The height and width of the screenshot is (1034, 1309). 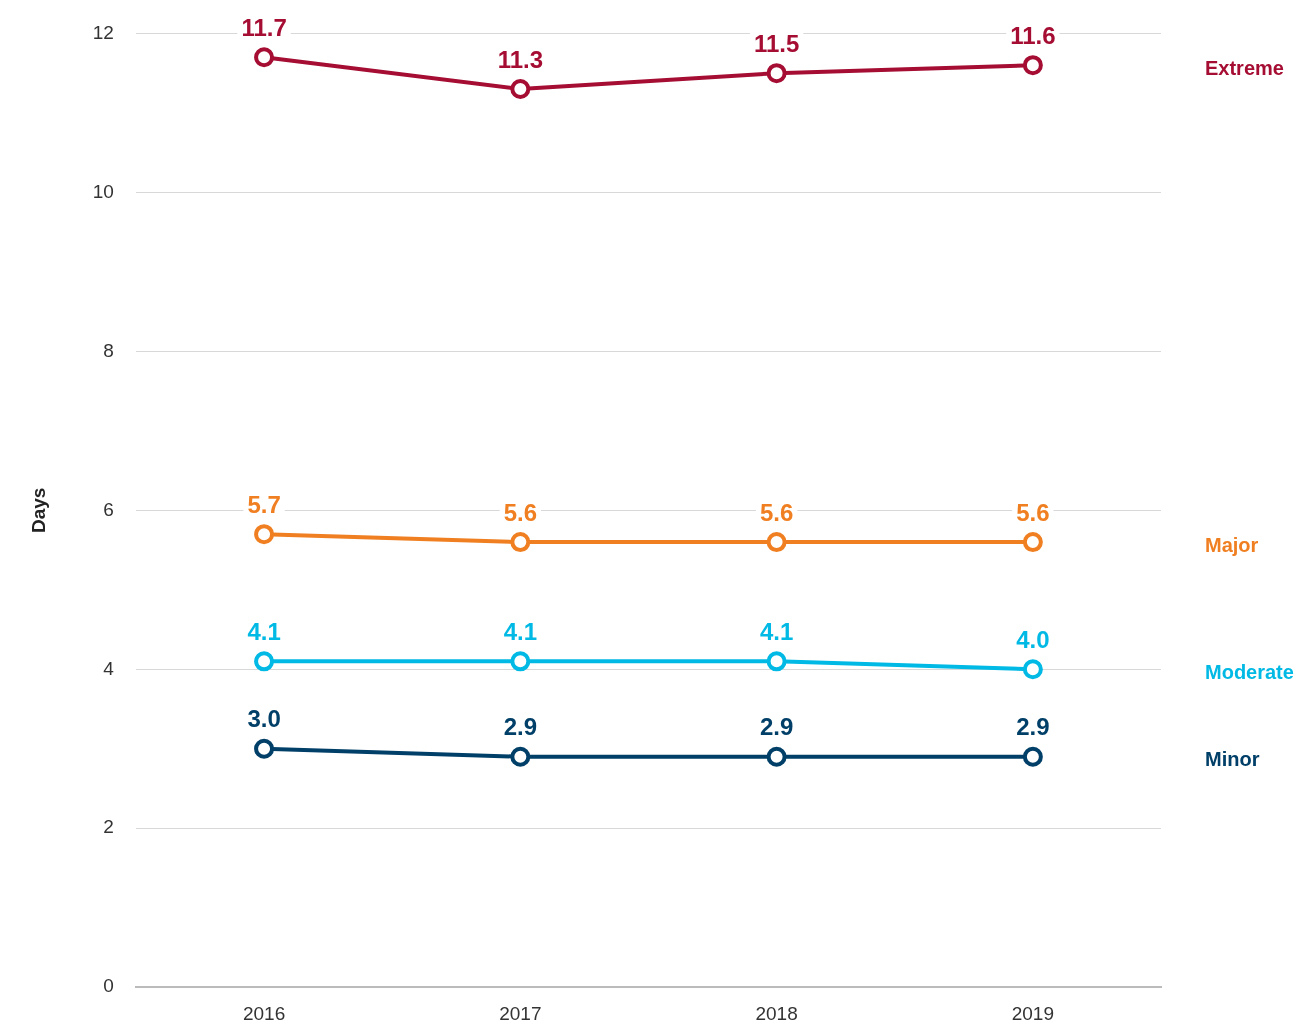 I want to click on data-label: 11.7, so click(x=264, y=27).